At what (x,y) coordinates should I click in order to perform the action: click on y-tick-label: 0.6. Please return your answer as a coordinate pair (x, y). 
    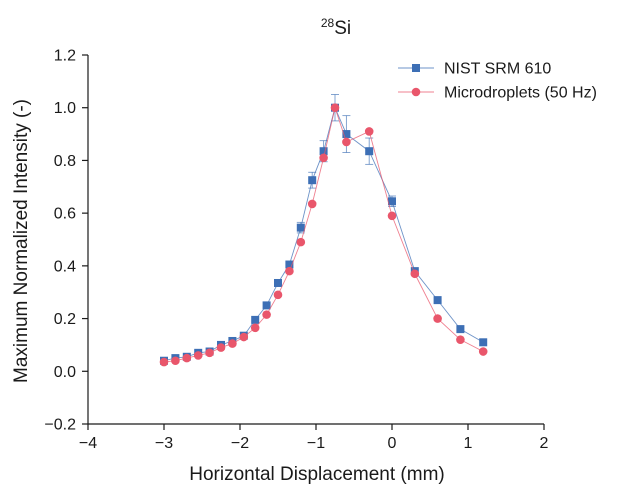
    Looking at the image, I should click on (65, 214).